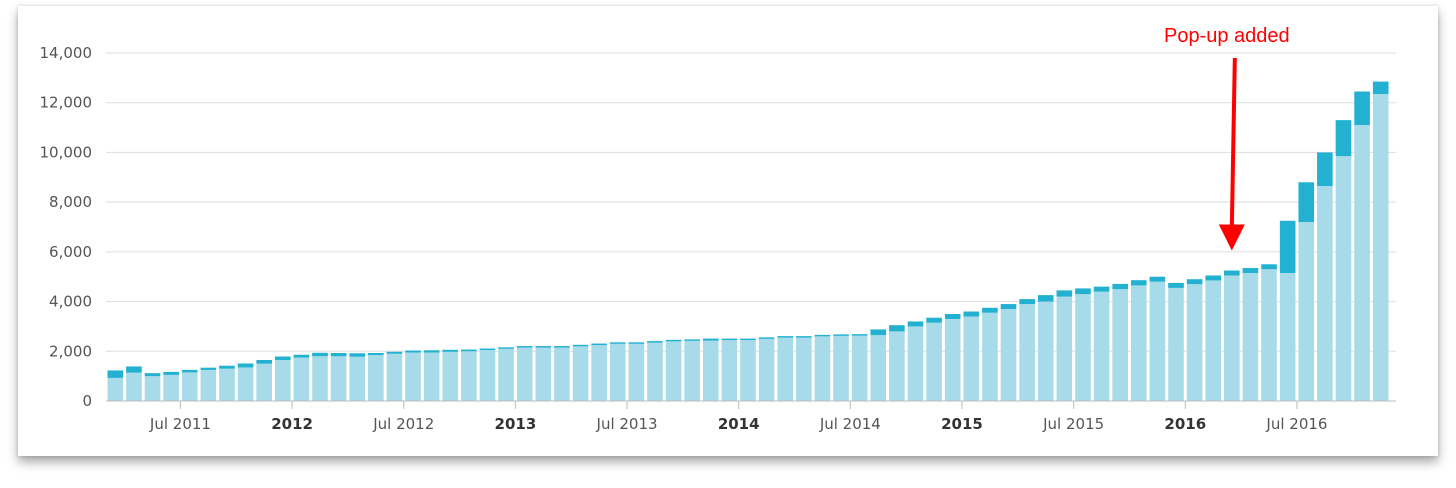 This screenshot has height=488, width=1456. What do you see at coordinates (66, 227) in the screenshot?
I see `y-axis: 0 2,000 4,000 6,000 8,000 10,000 12,000 14,000` at bounding box center [66, 227].